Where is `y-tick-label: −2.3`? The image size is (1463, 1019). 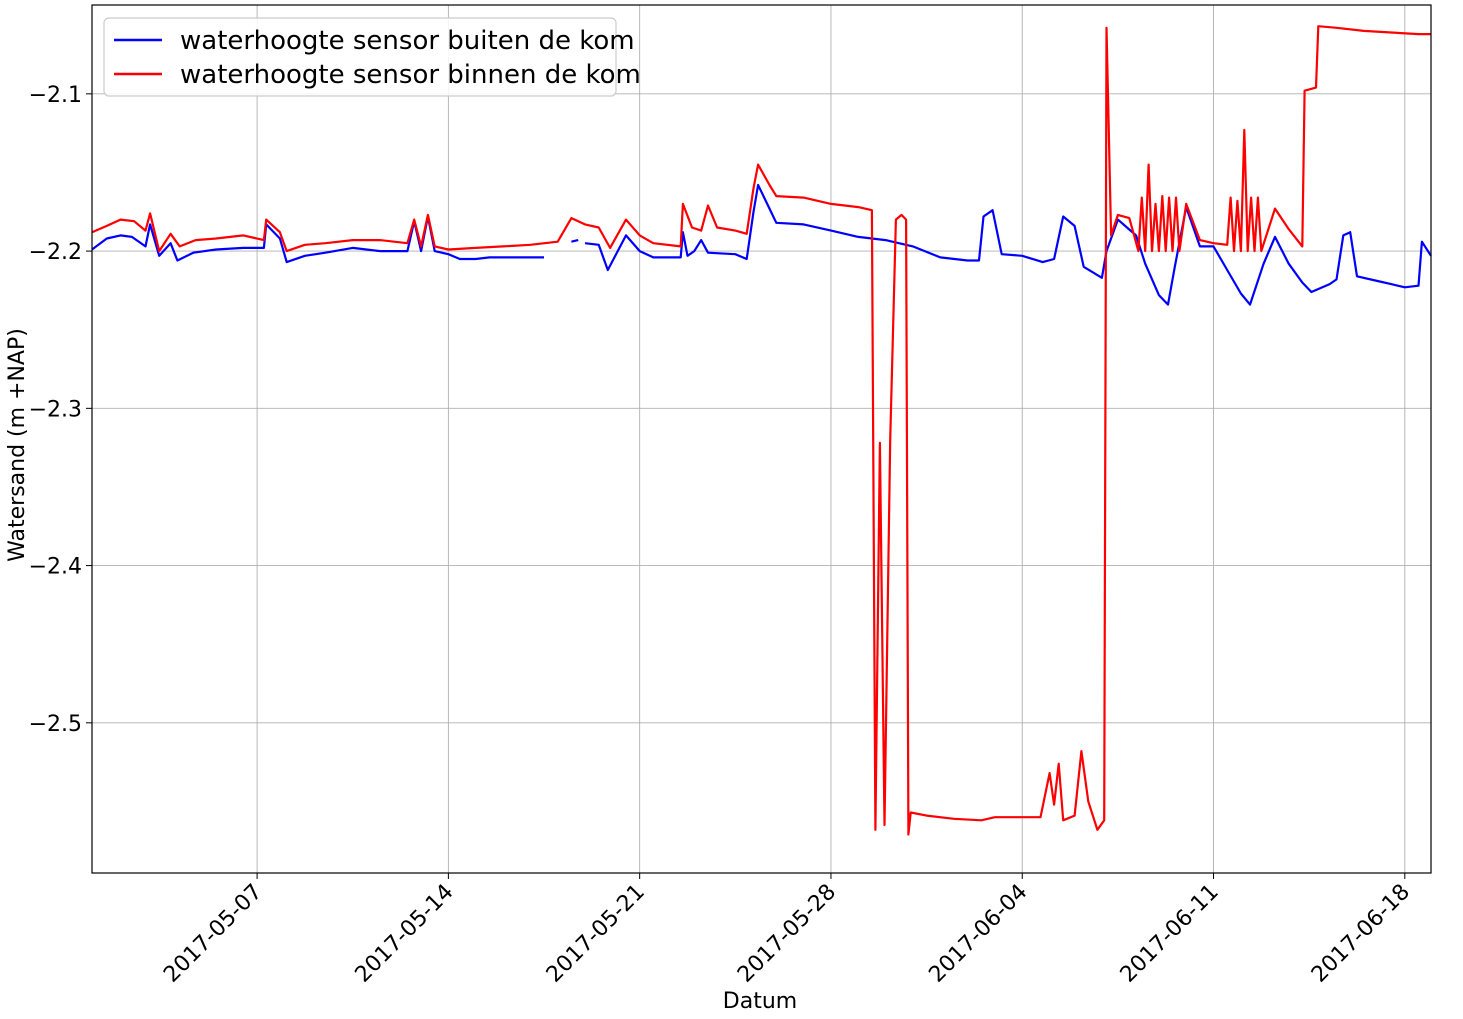 y-tick-label: −2.3 is located at coordinates (55, 409).